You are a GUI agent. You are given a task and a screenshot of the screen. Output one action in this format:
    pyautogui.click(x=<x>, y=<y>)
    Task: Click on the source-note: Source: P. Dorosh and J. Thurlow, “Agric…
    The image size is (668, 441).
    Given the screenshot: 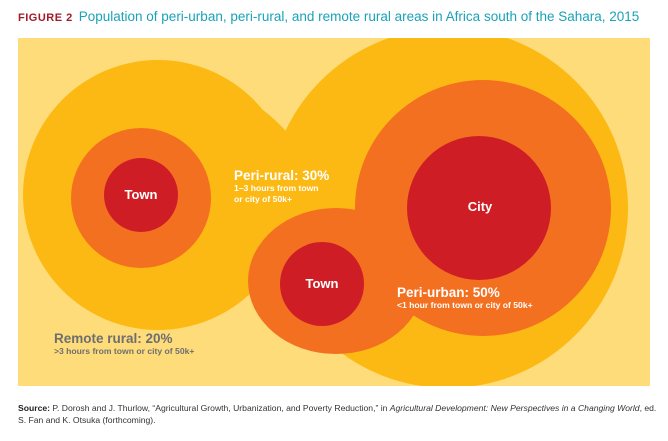 What is the action you would take?
    pyautogui.click(x=338, y=414)
    